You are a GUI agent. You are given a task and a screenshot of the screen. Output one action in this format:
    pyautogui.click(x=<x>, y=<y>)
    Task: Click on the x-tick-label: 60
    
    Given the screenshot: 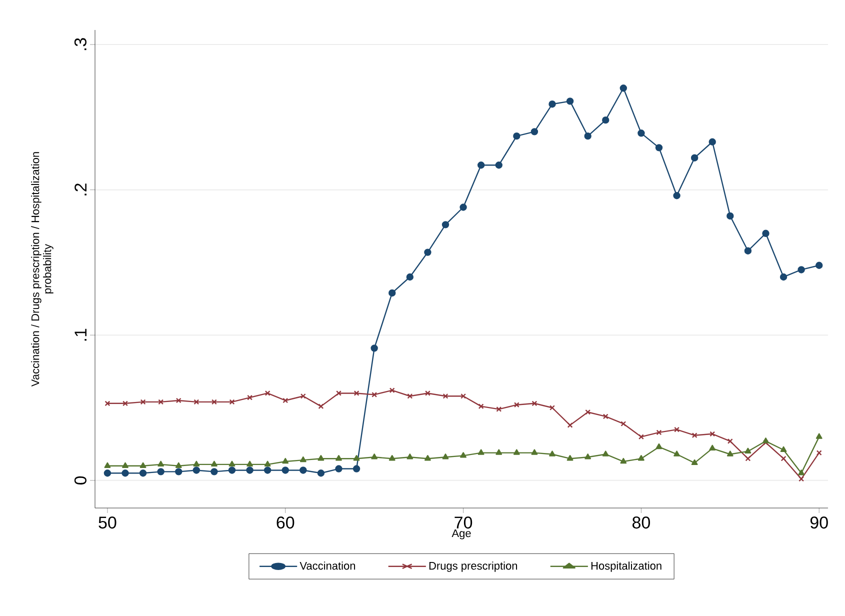 What is the action you would take?
    pyautogui.click(x=285, y=522)
    